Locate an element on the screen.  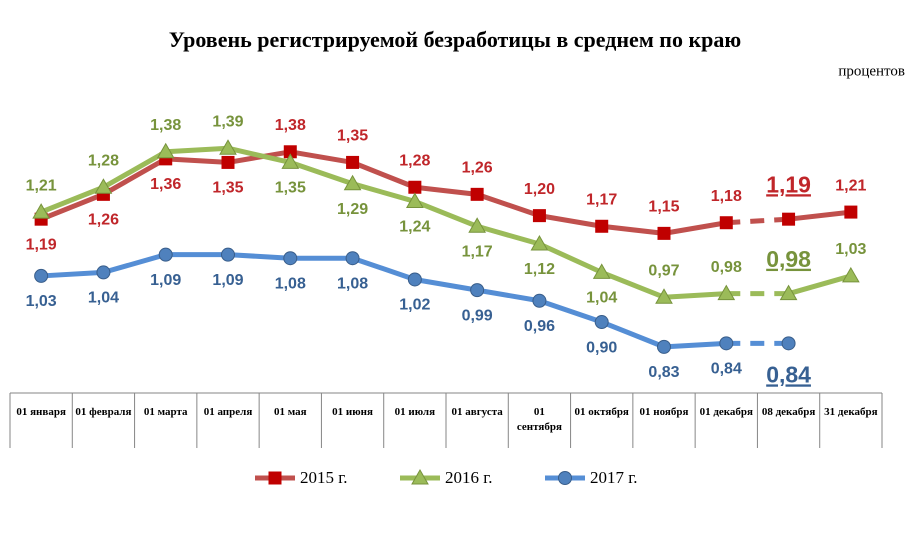
value-label: 1,15 is located at coordinates (663, 207).